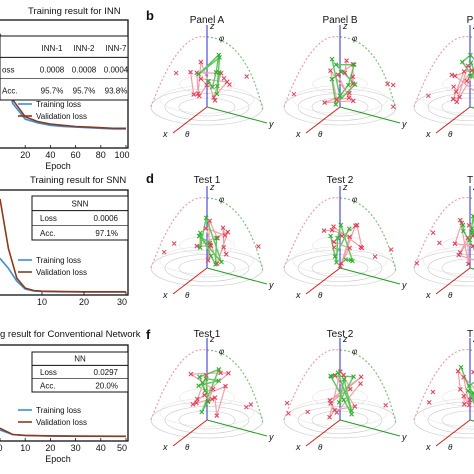 The width and height of the screenshot is (474, 474). I want to click on x-tick-label: 40, so click(101, 448).